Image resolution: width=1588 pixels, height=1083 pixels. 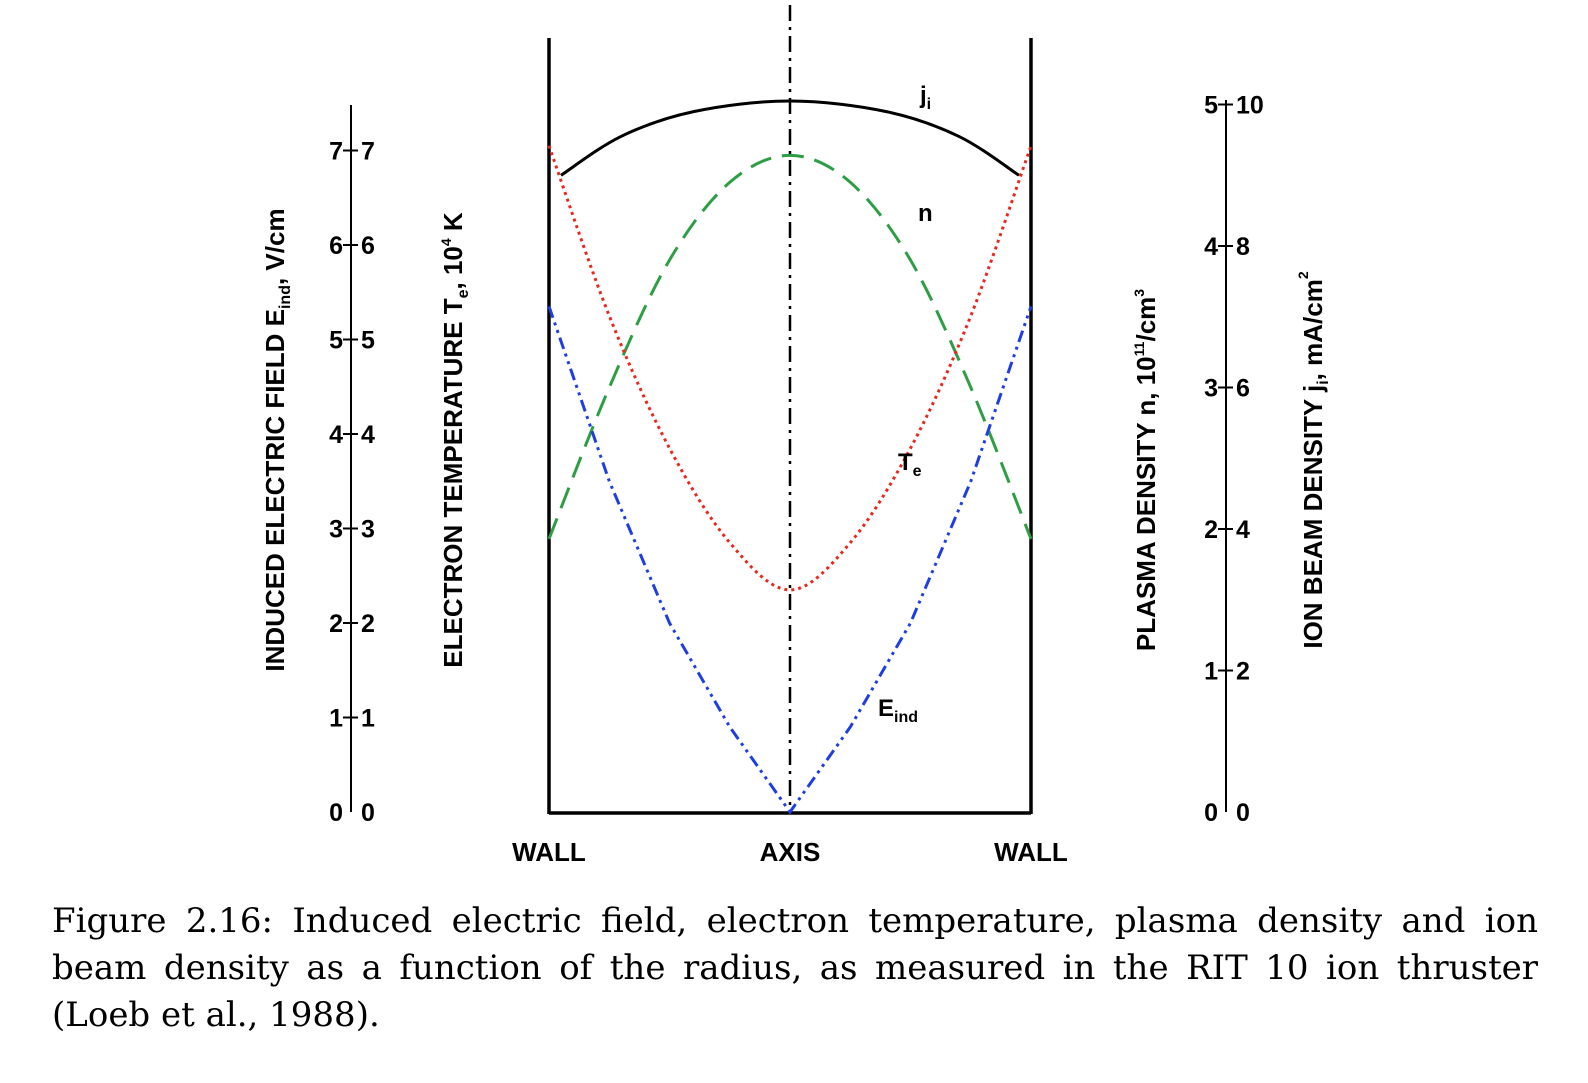 I want to click on e-ind-tick-label: 1, so click(x=336, y=719).